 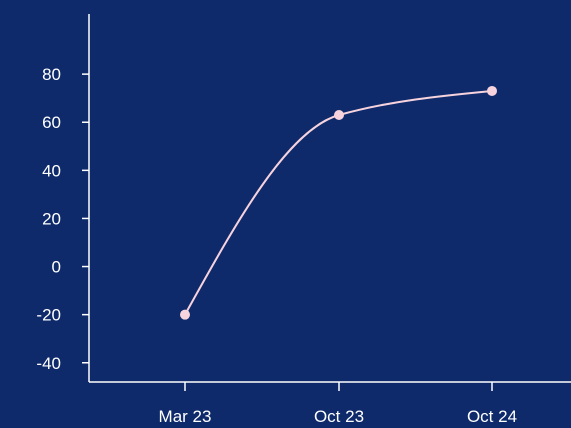 I want to click on y-tick-label: 60, so click(x=51, y=122).